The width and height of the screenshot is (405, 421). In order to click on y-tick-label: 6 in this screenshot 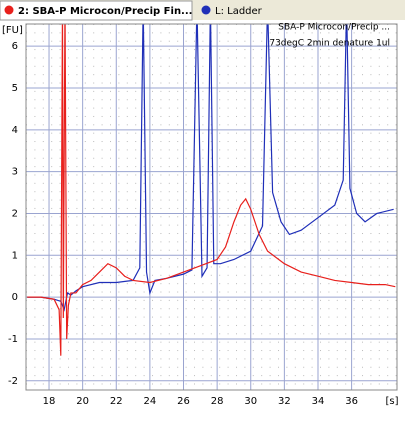, I will do `click(15, 46)`.